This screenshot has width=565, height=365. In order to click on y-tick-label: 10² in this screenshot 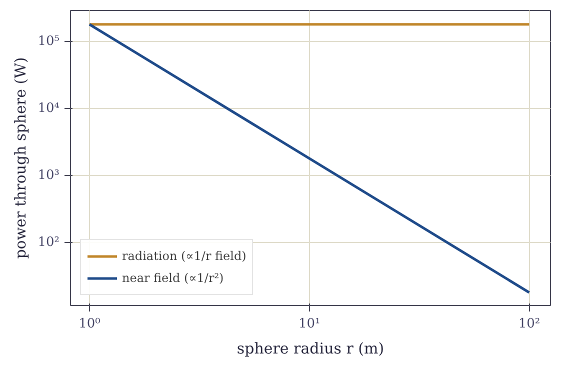, I will do `click(49, 242)`.